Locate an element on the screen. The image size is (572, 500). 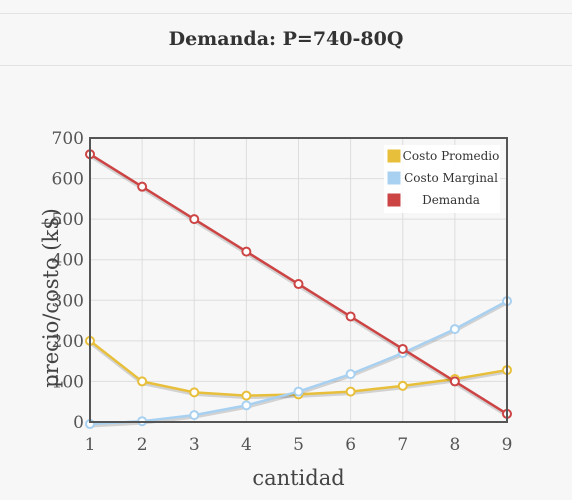
x-tick-label: 9 is located at coordinates (507, 445).